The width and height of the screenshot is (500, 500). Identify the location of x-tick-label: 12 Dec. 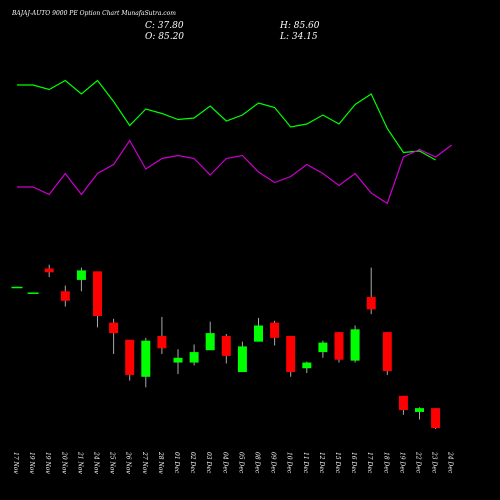
(321, 463).